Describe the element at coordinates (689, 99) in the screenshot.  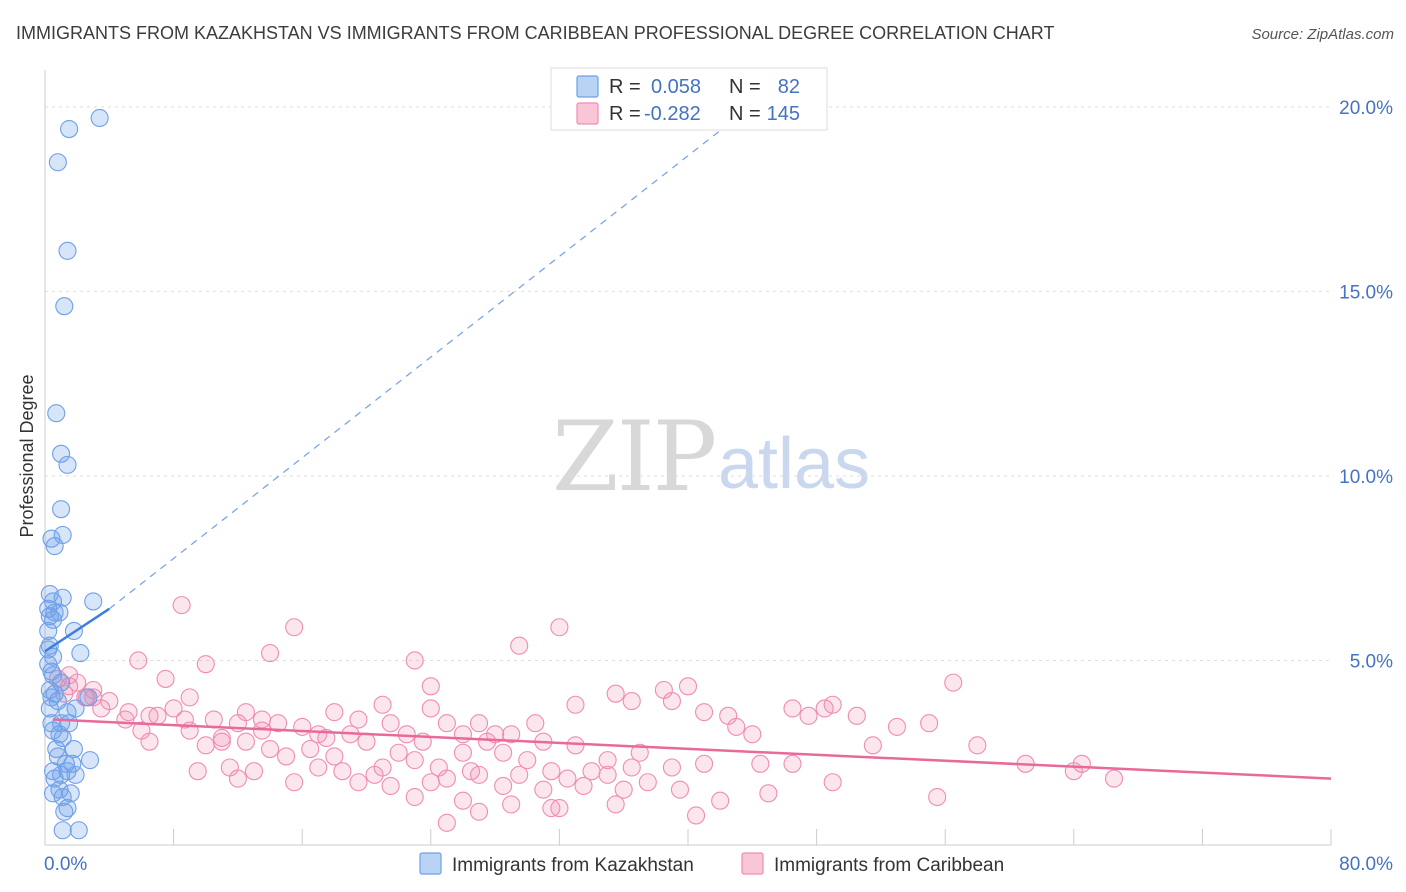
I see `legend-top: R = 0.058 N = 82 R = -0.282 N = 145` at that location.